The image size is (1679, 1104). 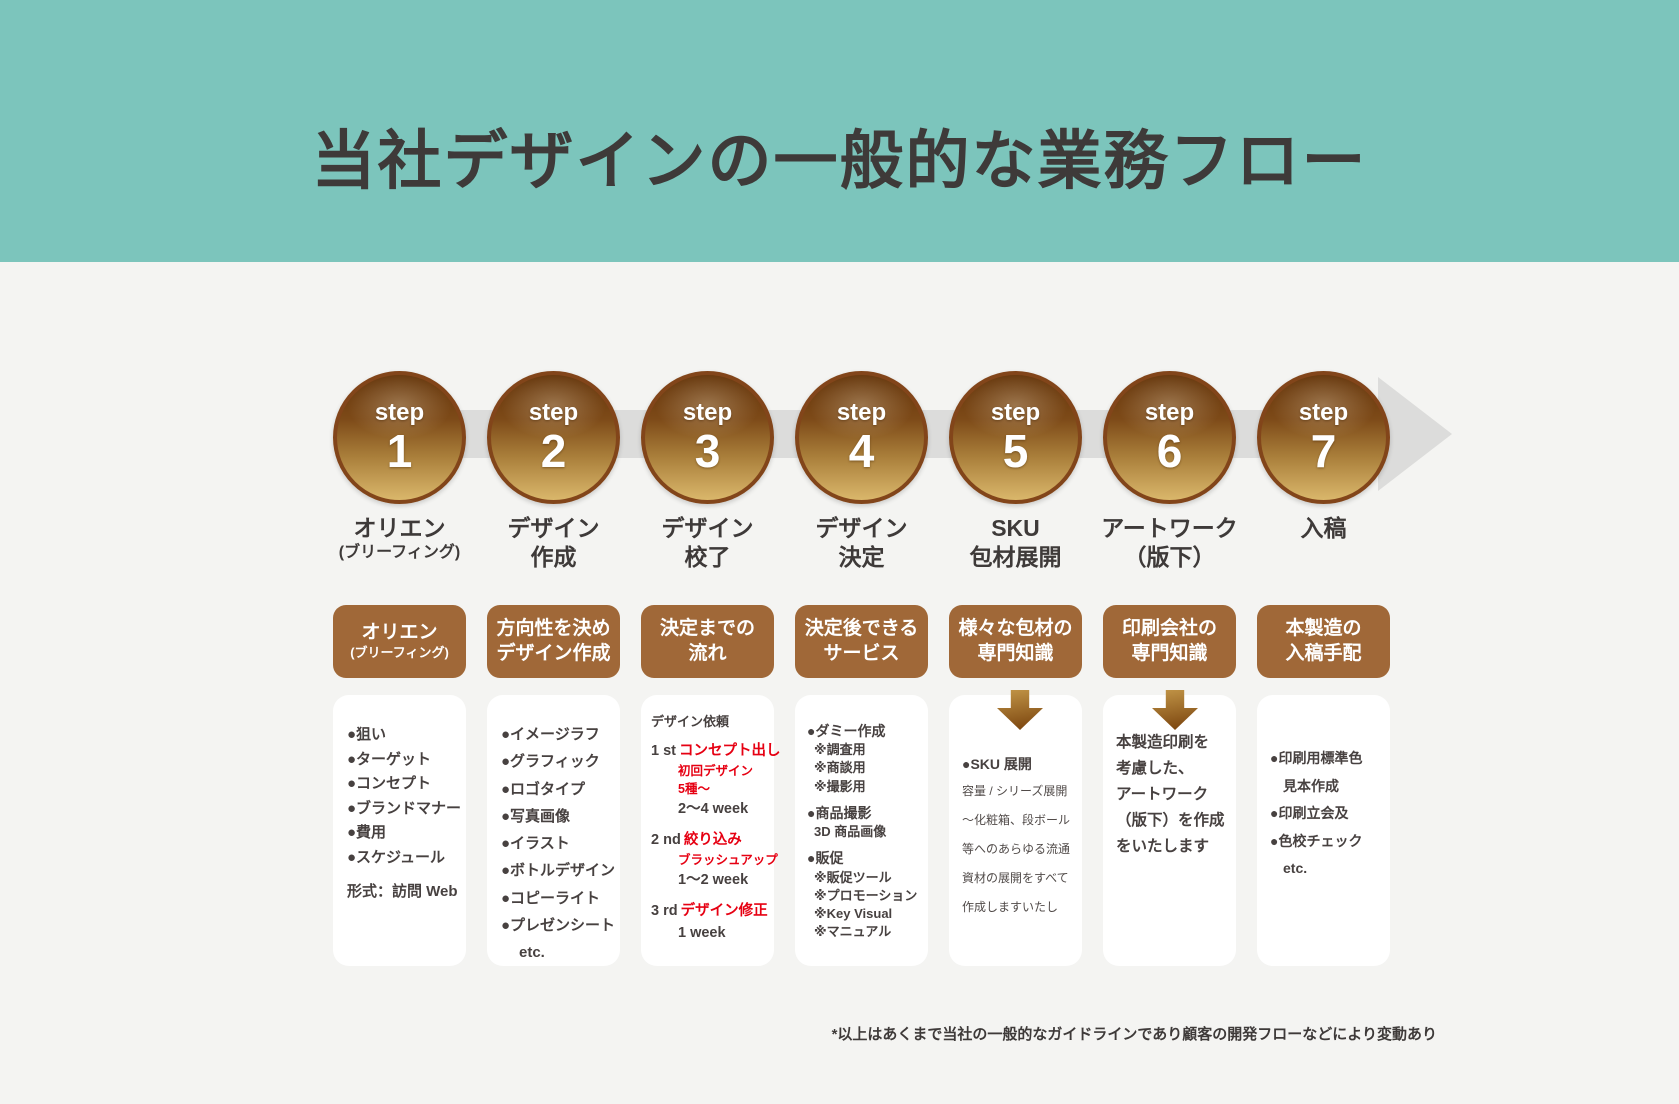 What do you see at coordinates (702, 933) in the screenshot?
I see `phase-duration: 1 week` at bounding box center [702, 933].